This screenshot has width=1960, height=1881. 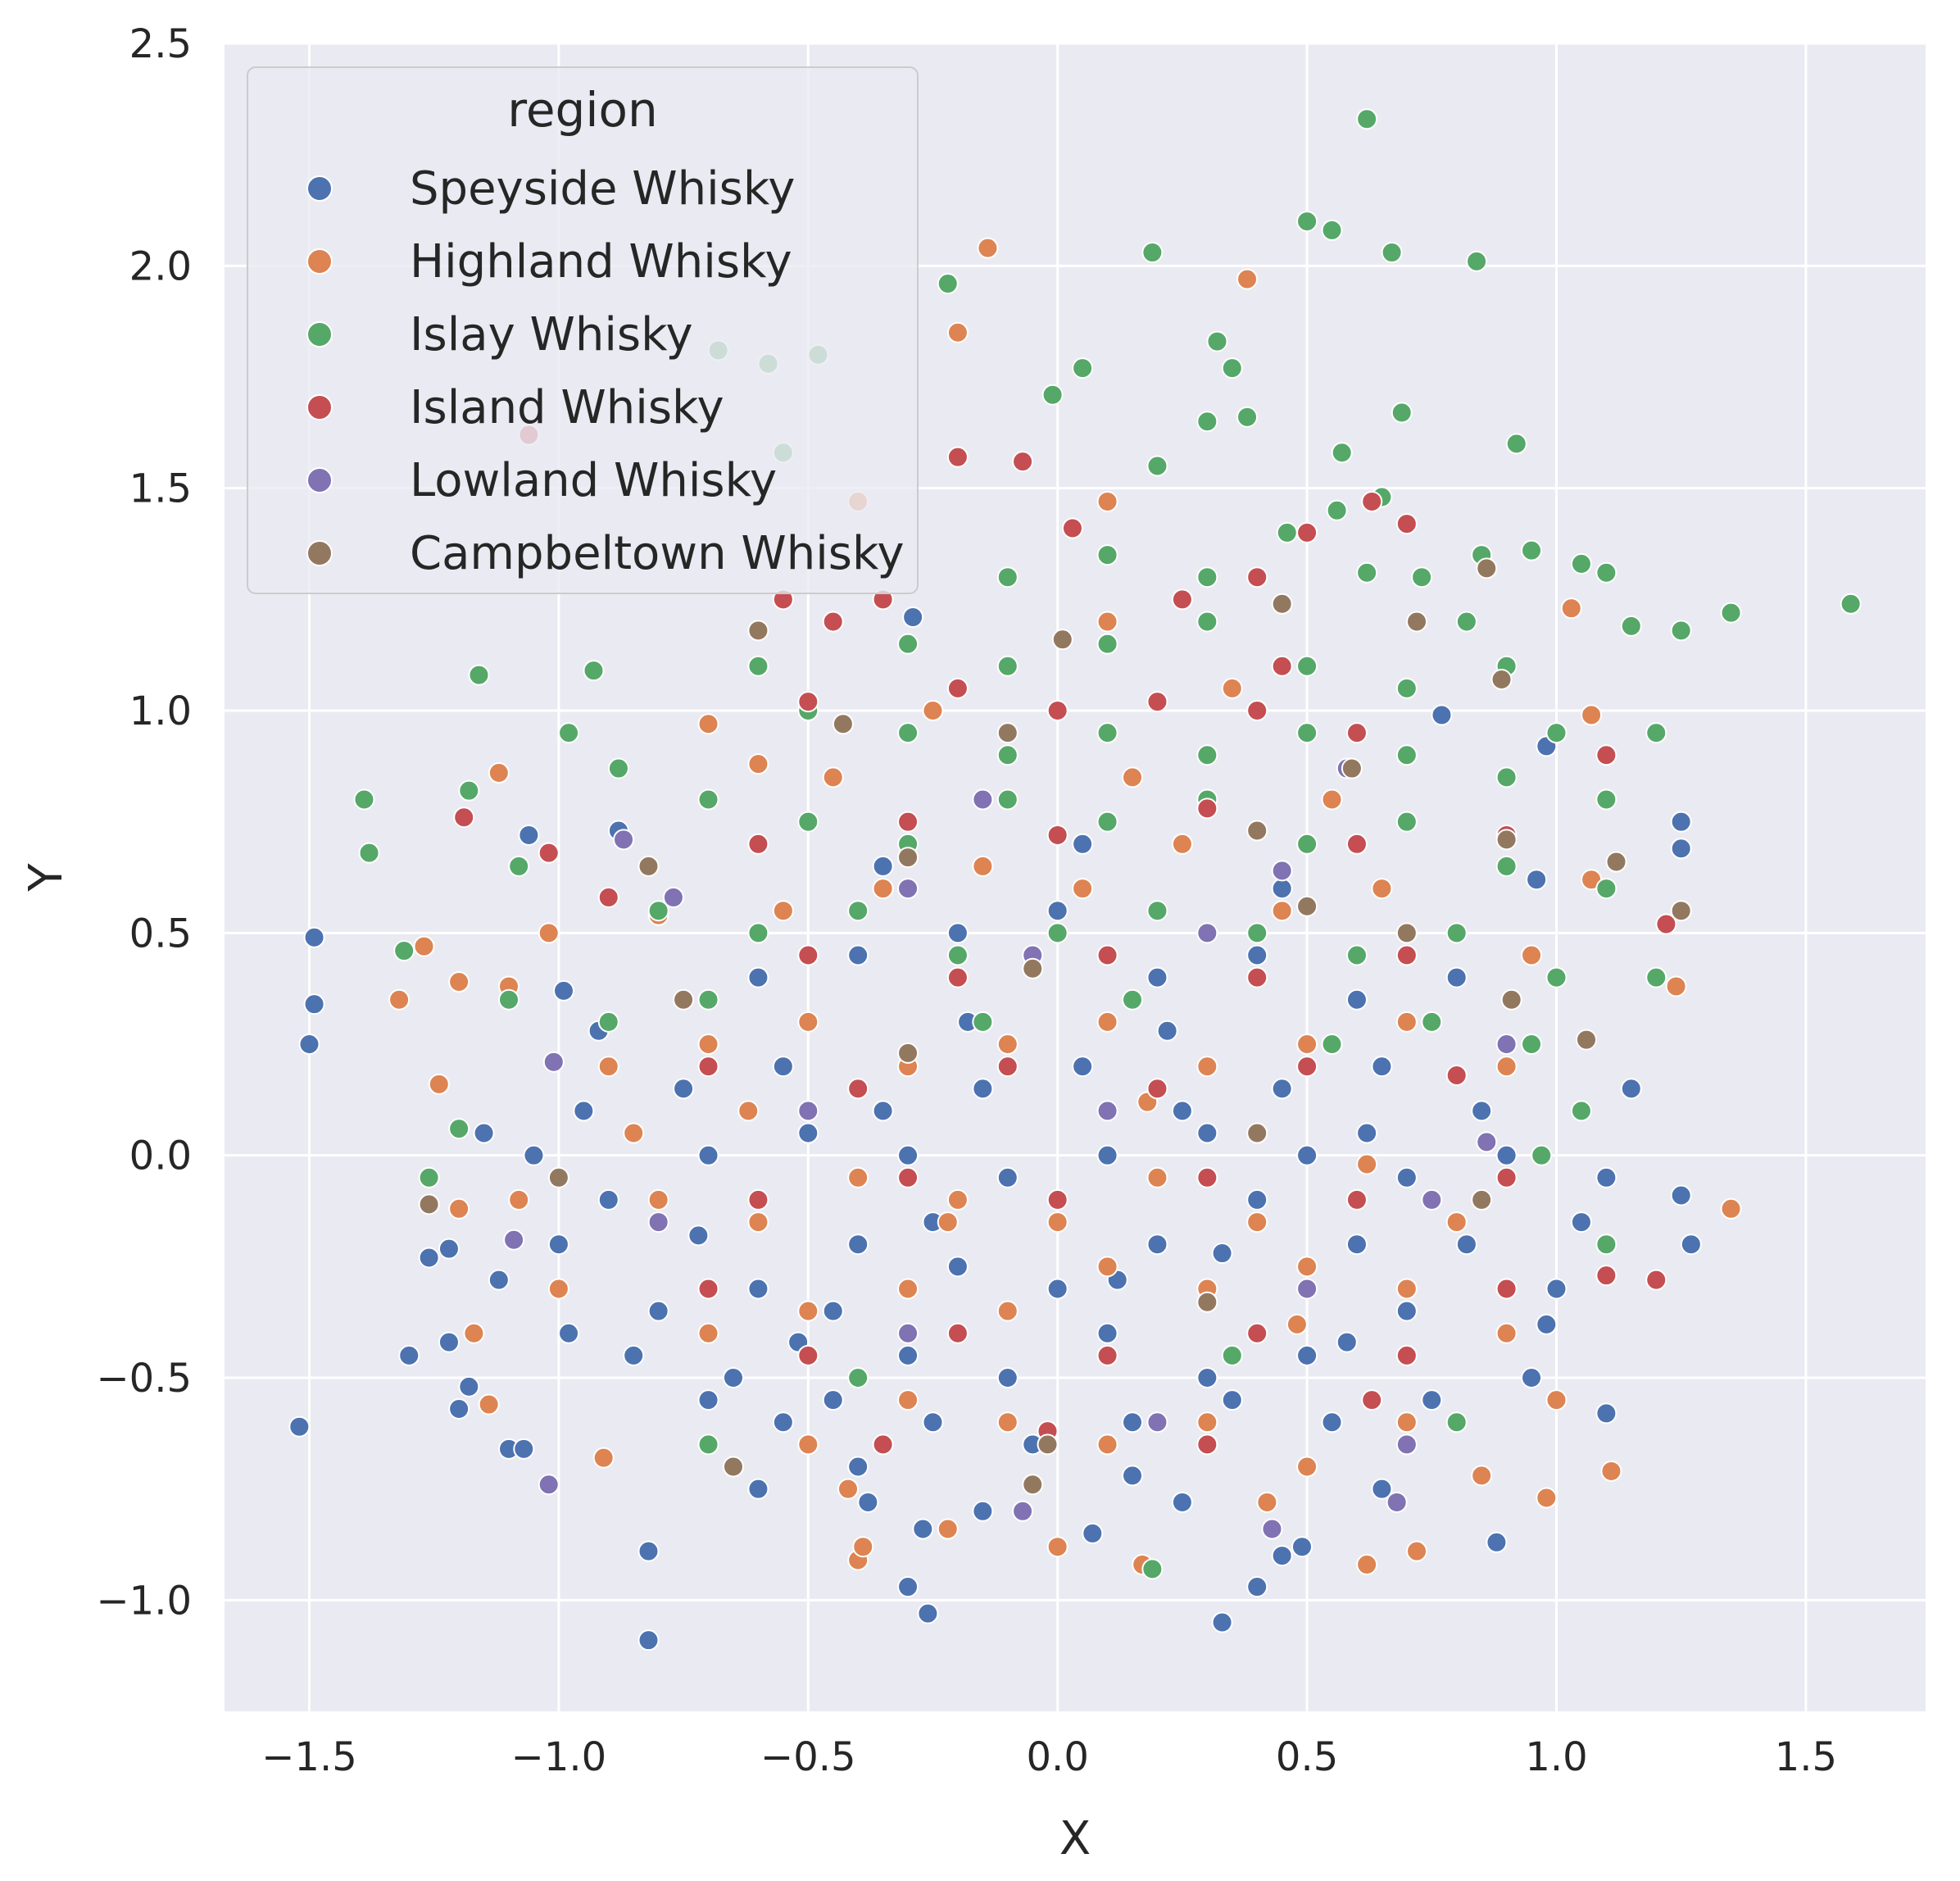 I want to click on legend-label: Lowland Whisky, so click(x=593, y=480).